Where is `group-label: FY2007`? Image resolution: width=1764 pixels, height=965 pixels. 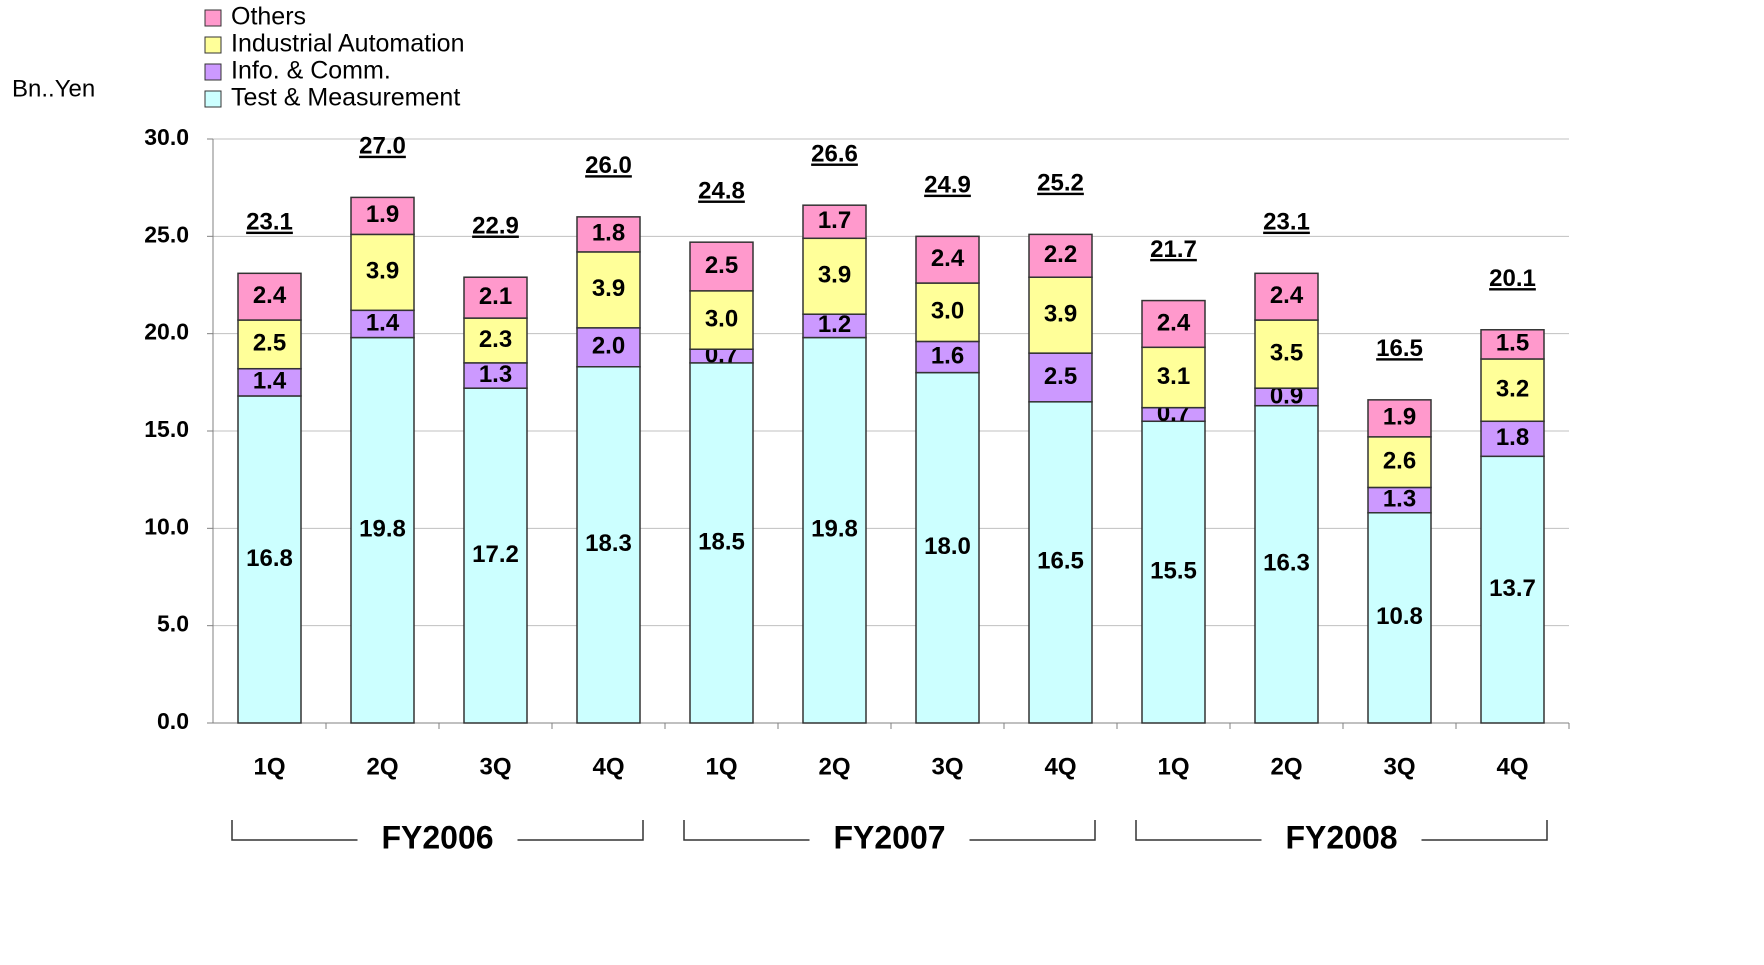 group-label: FY2007 is located at coordinates (889, 837).